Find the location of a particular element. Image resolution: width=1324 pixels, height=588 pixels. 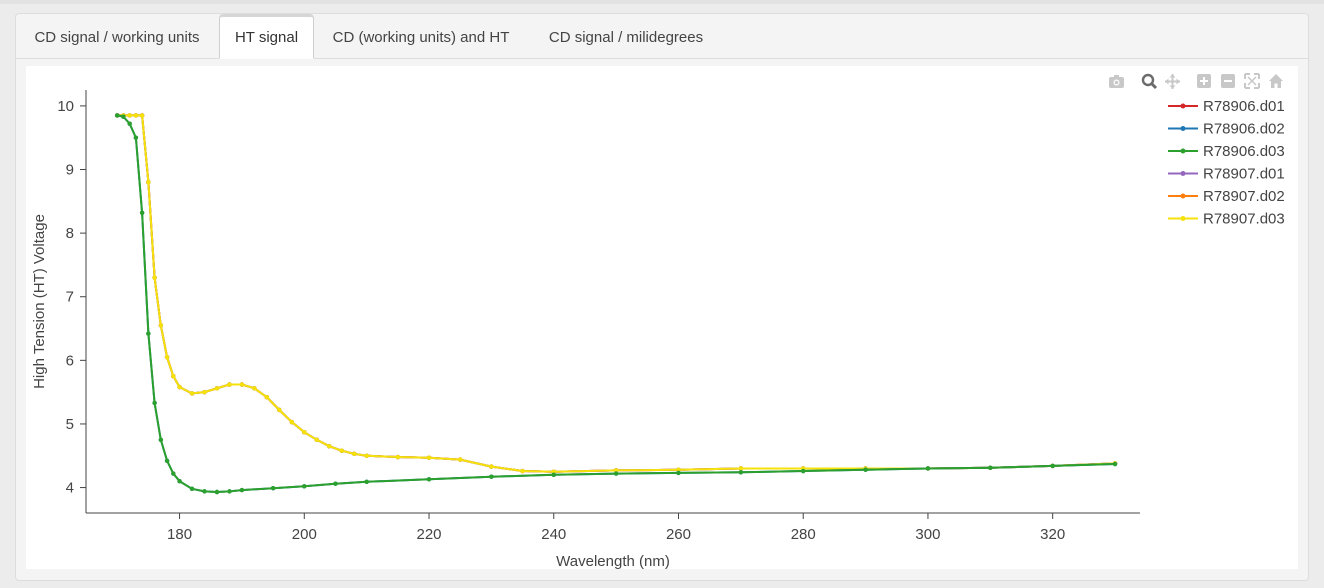

legend-item: R78907.d03 is located at coordinates (1226, 219).